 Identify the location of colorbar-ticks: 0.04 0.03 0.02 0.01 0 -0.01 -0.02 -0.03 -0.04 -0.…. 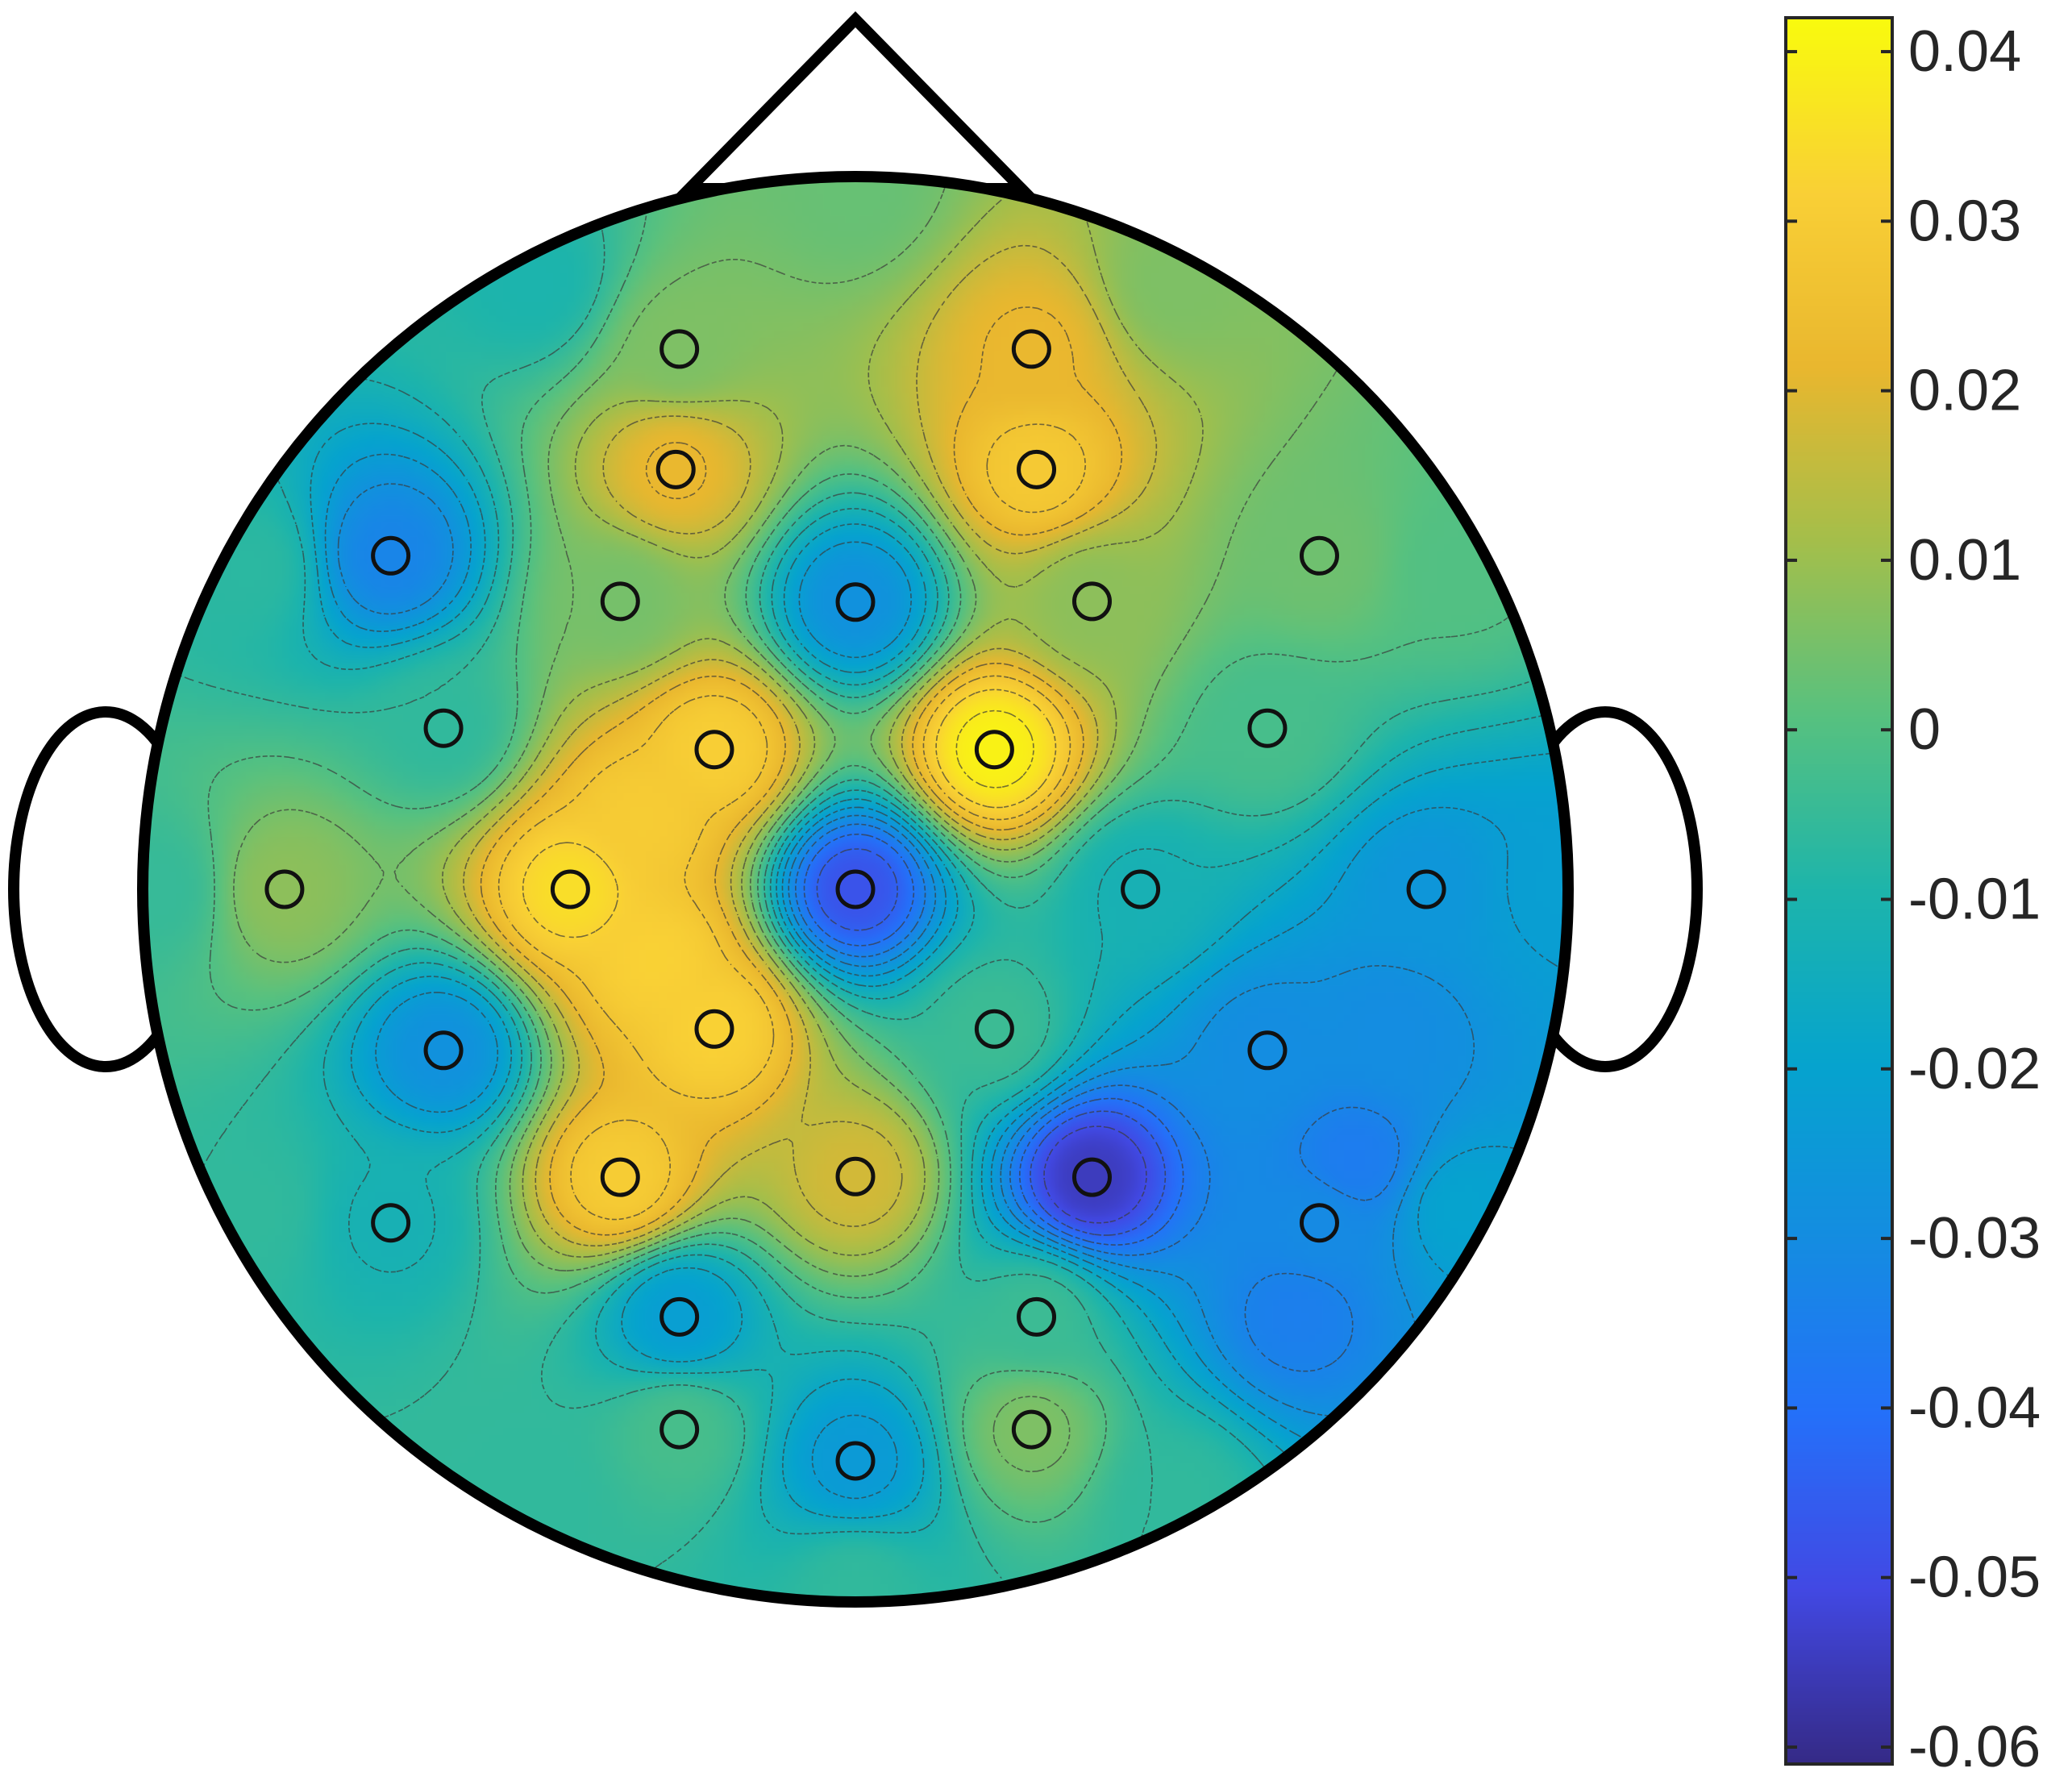
(1913, 899).